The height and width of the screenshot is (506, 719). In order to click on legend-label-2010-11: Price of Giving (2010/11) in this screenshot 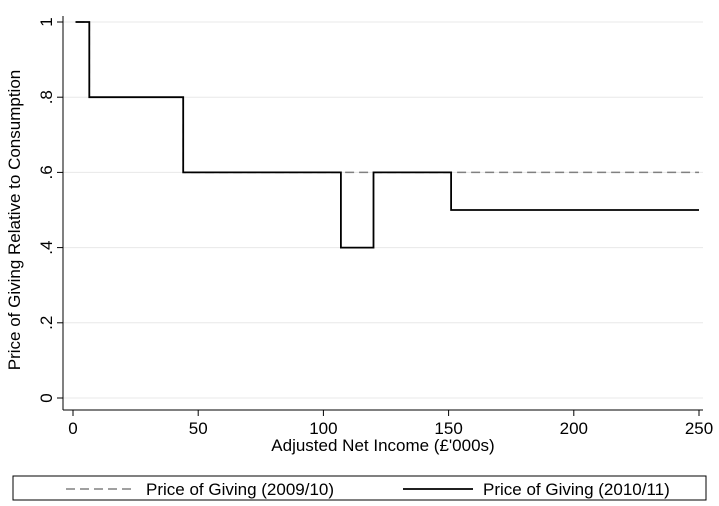, I will do `click(576, 489)`.